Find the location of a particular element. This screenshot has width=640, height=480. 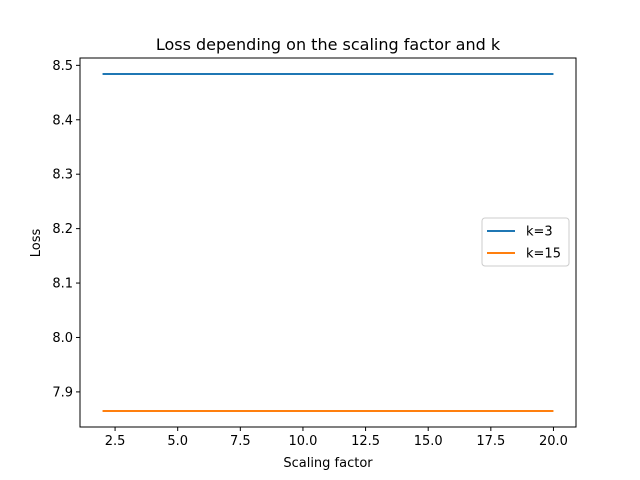

x-tick-label: 12.5 is located at coordinates (365, 441).